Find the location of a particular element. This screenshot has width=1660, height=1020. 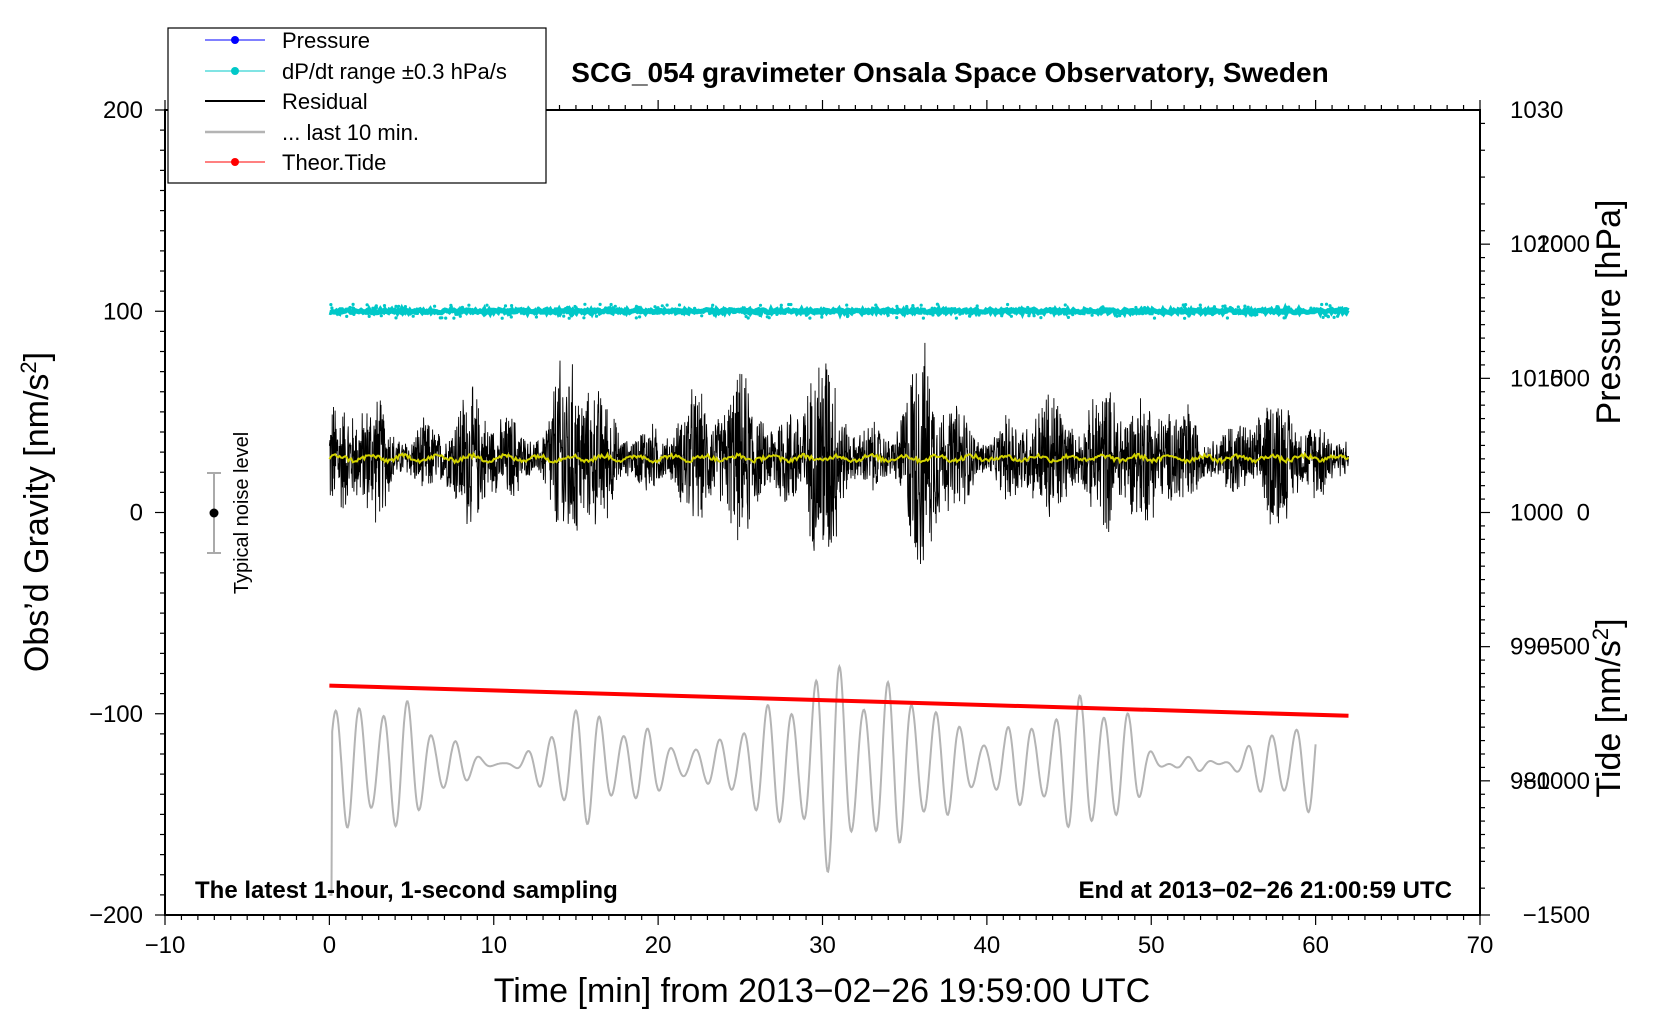

x-tick-label: 70 is located at coordinates (1480, 945).